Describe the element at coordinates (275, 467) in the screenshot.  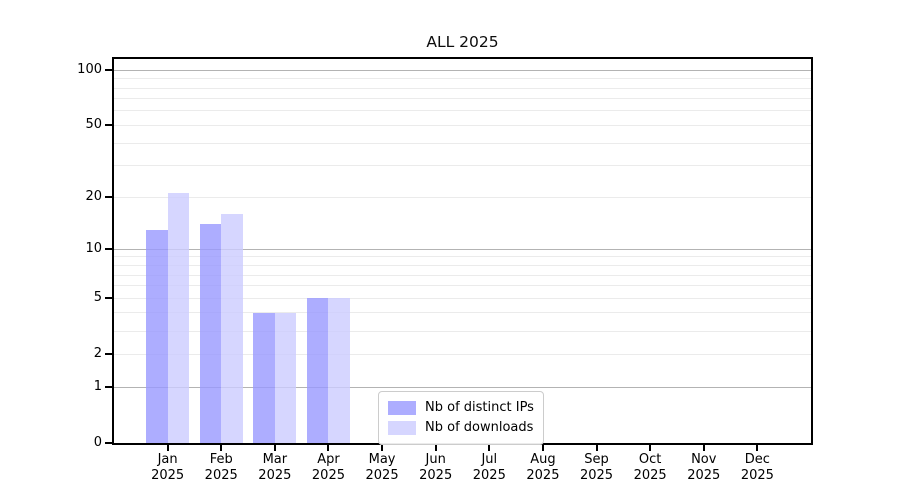
I see `x-tick-label-mar: Mar 2025` at that location.